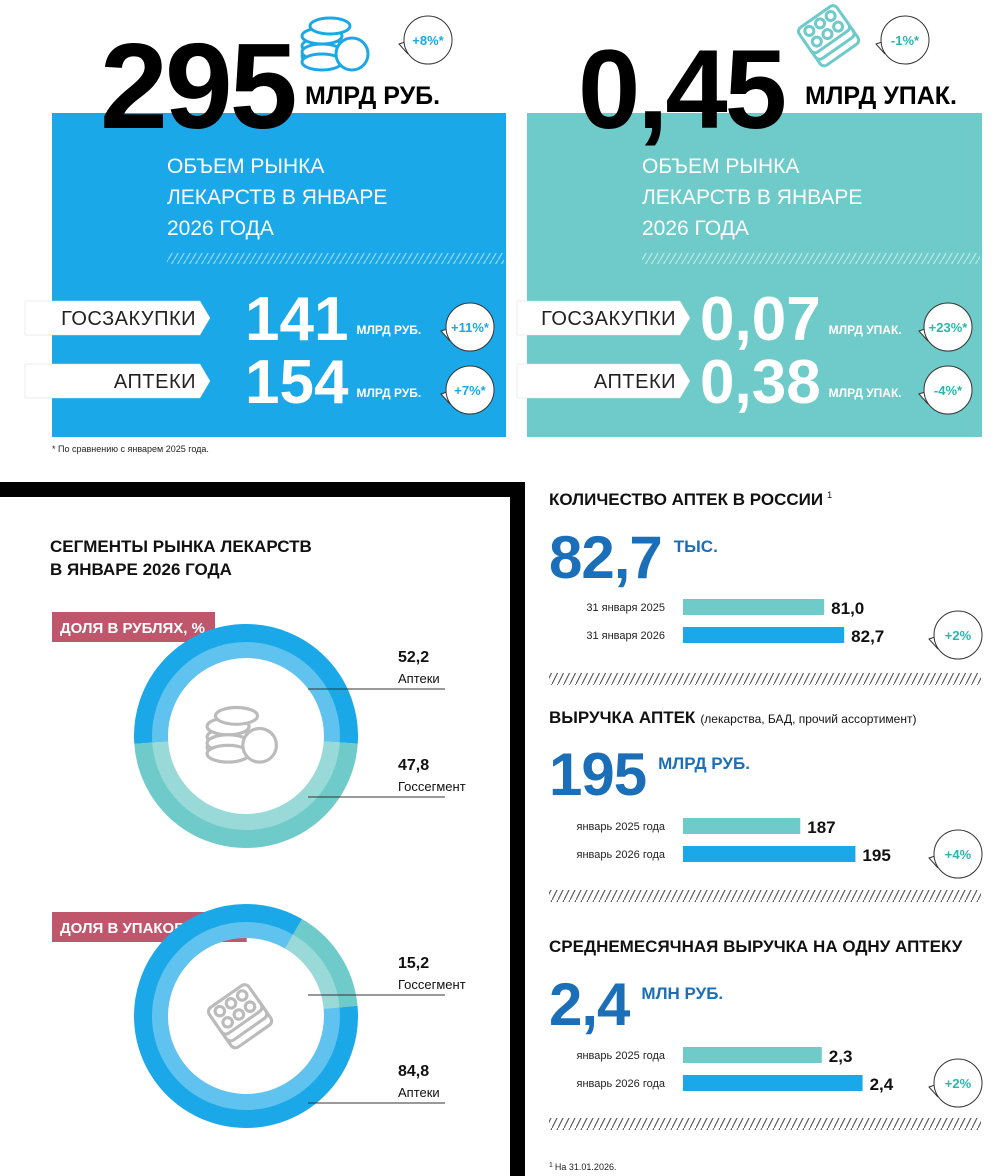 The image size is (1000, 1176). I want to click on big-number: 295, so click(197, 86).